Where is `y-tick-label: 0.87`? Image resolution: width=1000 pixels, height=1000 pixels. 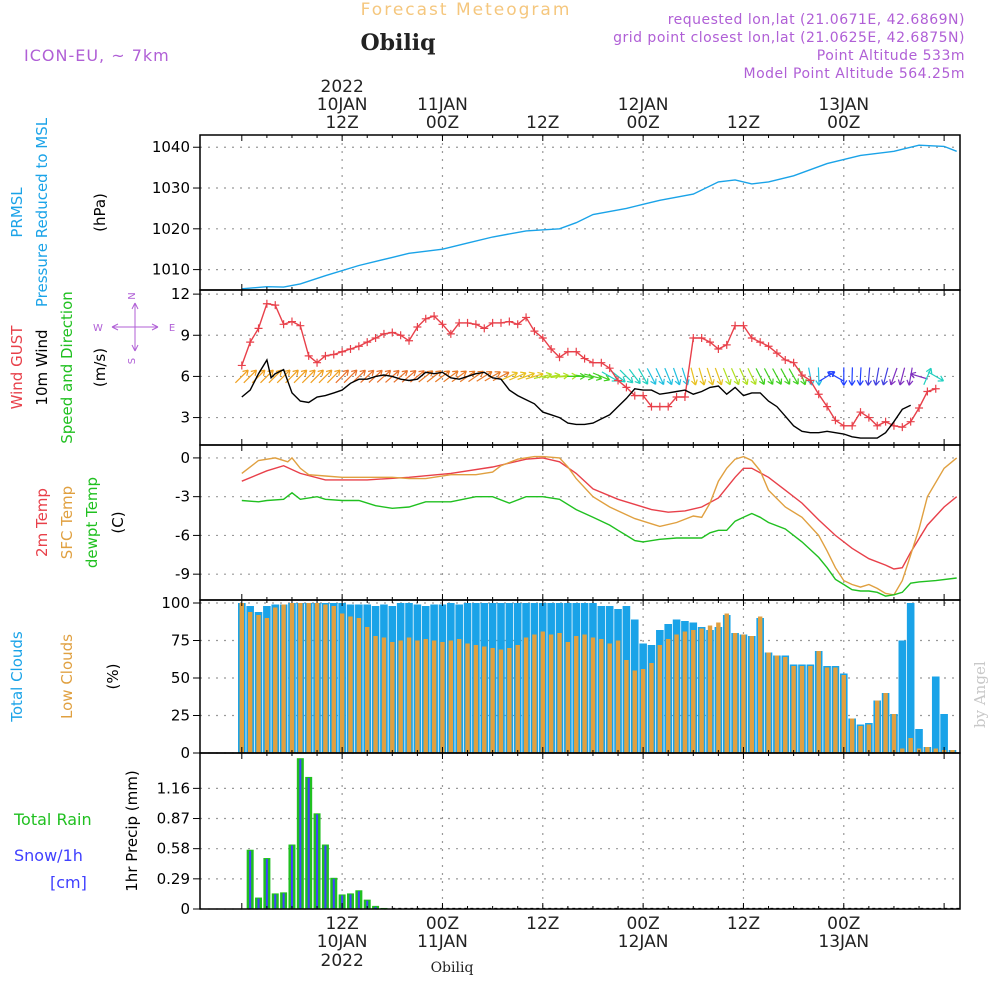
y-tick-label: 0.87 is located at coordinates (173, 819).